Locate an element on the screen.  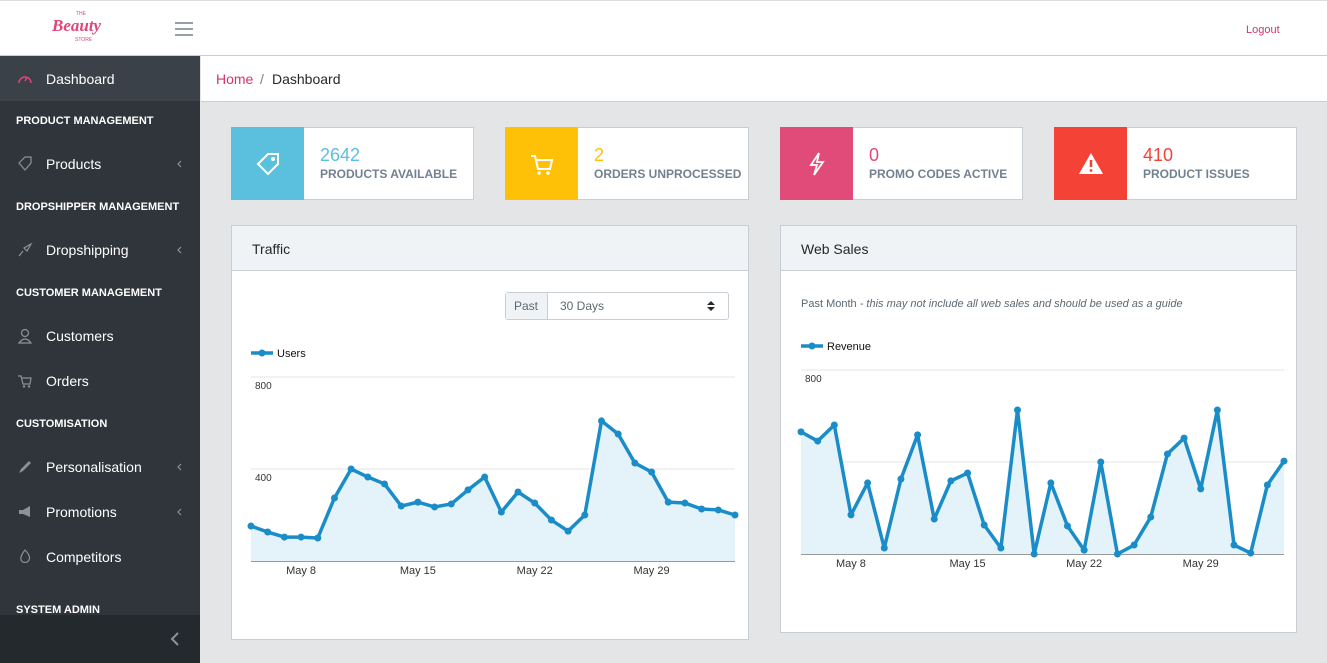
legend-label: Revenue is located at coordinates (849, 347).